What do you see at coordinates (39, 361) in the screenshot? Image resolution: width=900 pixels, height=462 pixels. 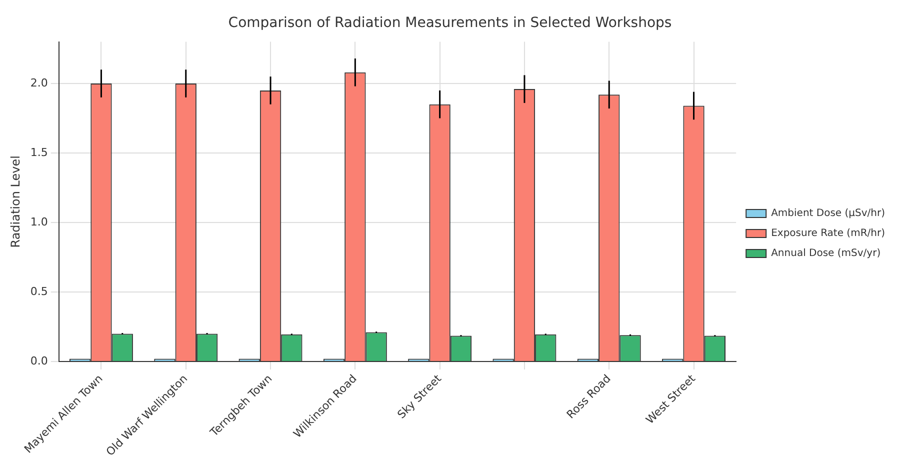 I see `y-tick-label: 0.0` at bounding box center [39, 361].